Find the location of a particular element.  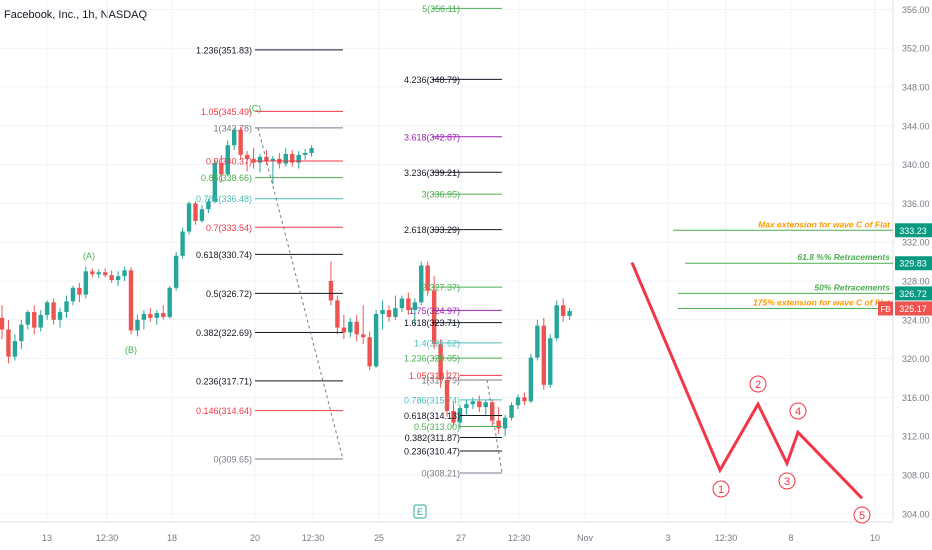

fib-level-label: 0.236(317.71) is located at coordinates (224, 381).